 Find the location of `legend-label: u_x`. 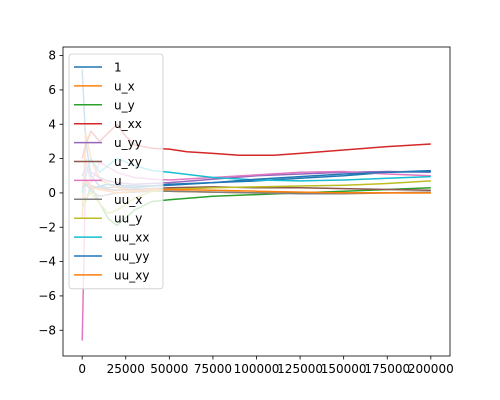

legend-label: u_x is located at coordinates (124, 86).